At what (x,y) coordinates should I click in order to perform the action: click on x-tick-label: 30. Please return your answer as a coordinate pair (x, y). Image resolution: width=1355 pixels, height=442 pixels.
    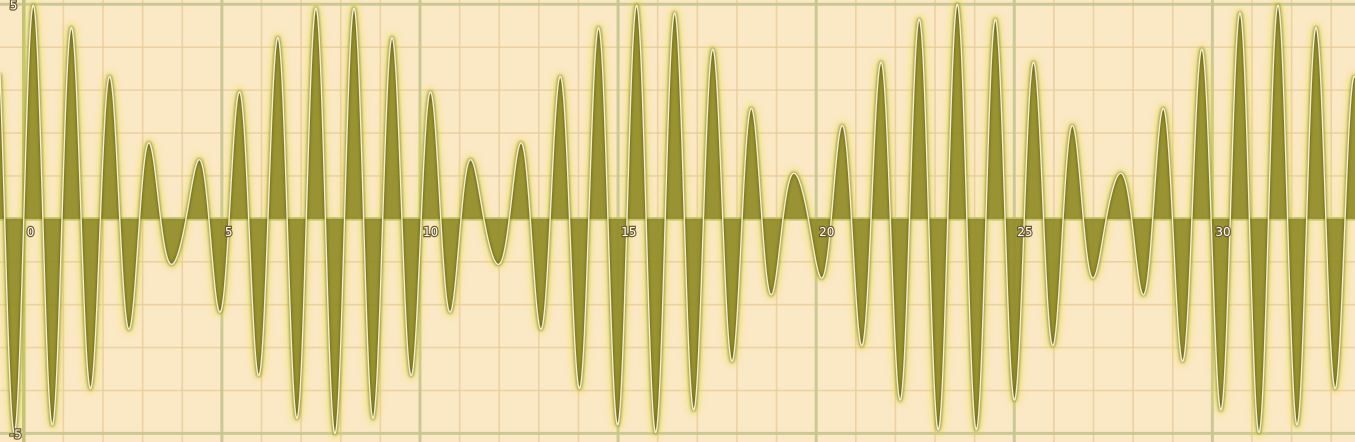
    Looking at the image, I should click on (1222, 232).